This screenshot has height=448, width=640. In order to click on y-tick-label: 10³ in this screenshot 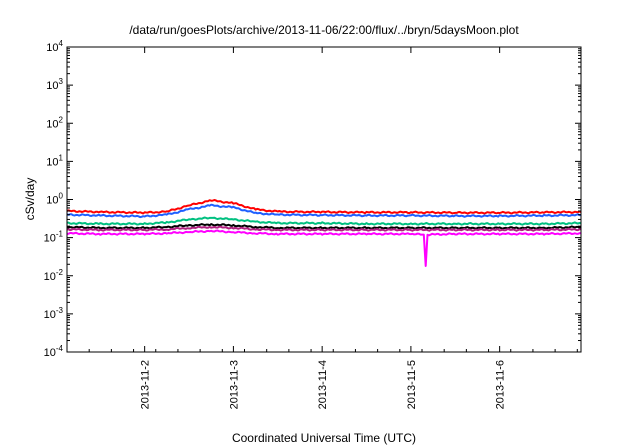, I will do `click(54, 84)`.